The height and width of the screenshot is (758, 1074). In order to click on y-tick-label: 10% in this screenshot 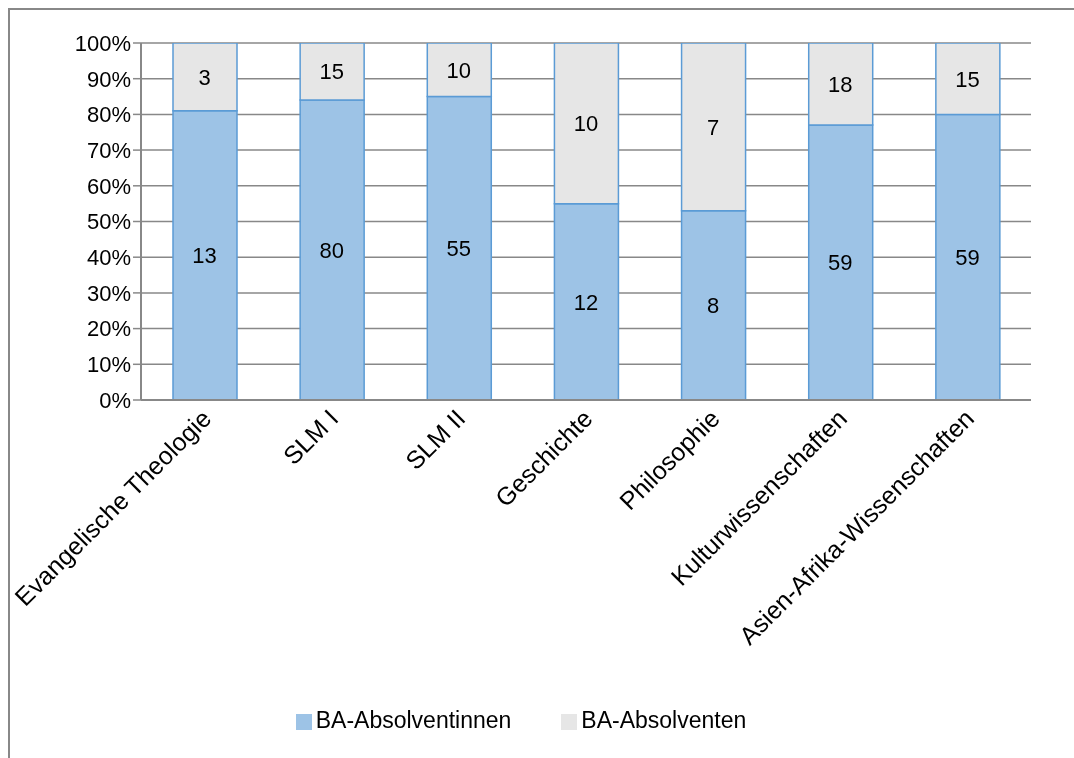, I will do `click(108, 365)`.